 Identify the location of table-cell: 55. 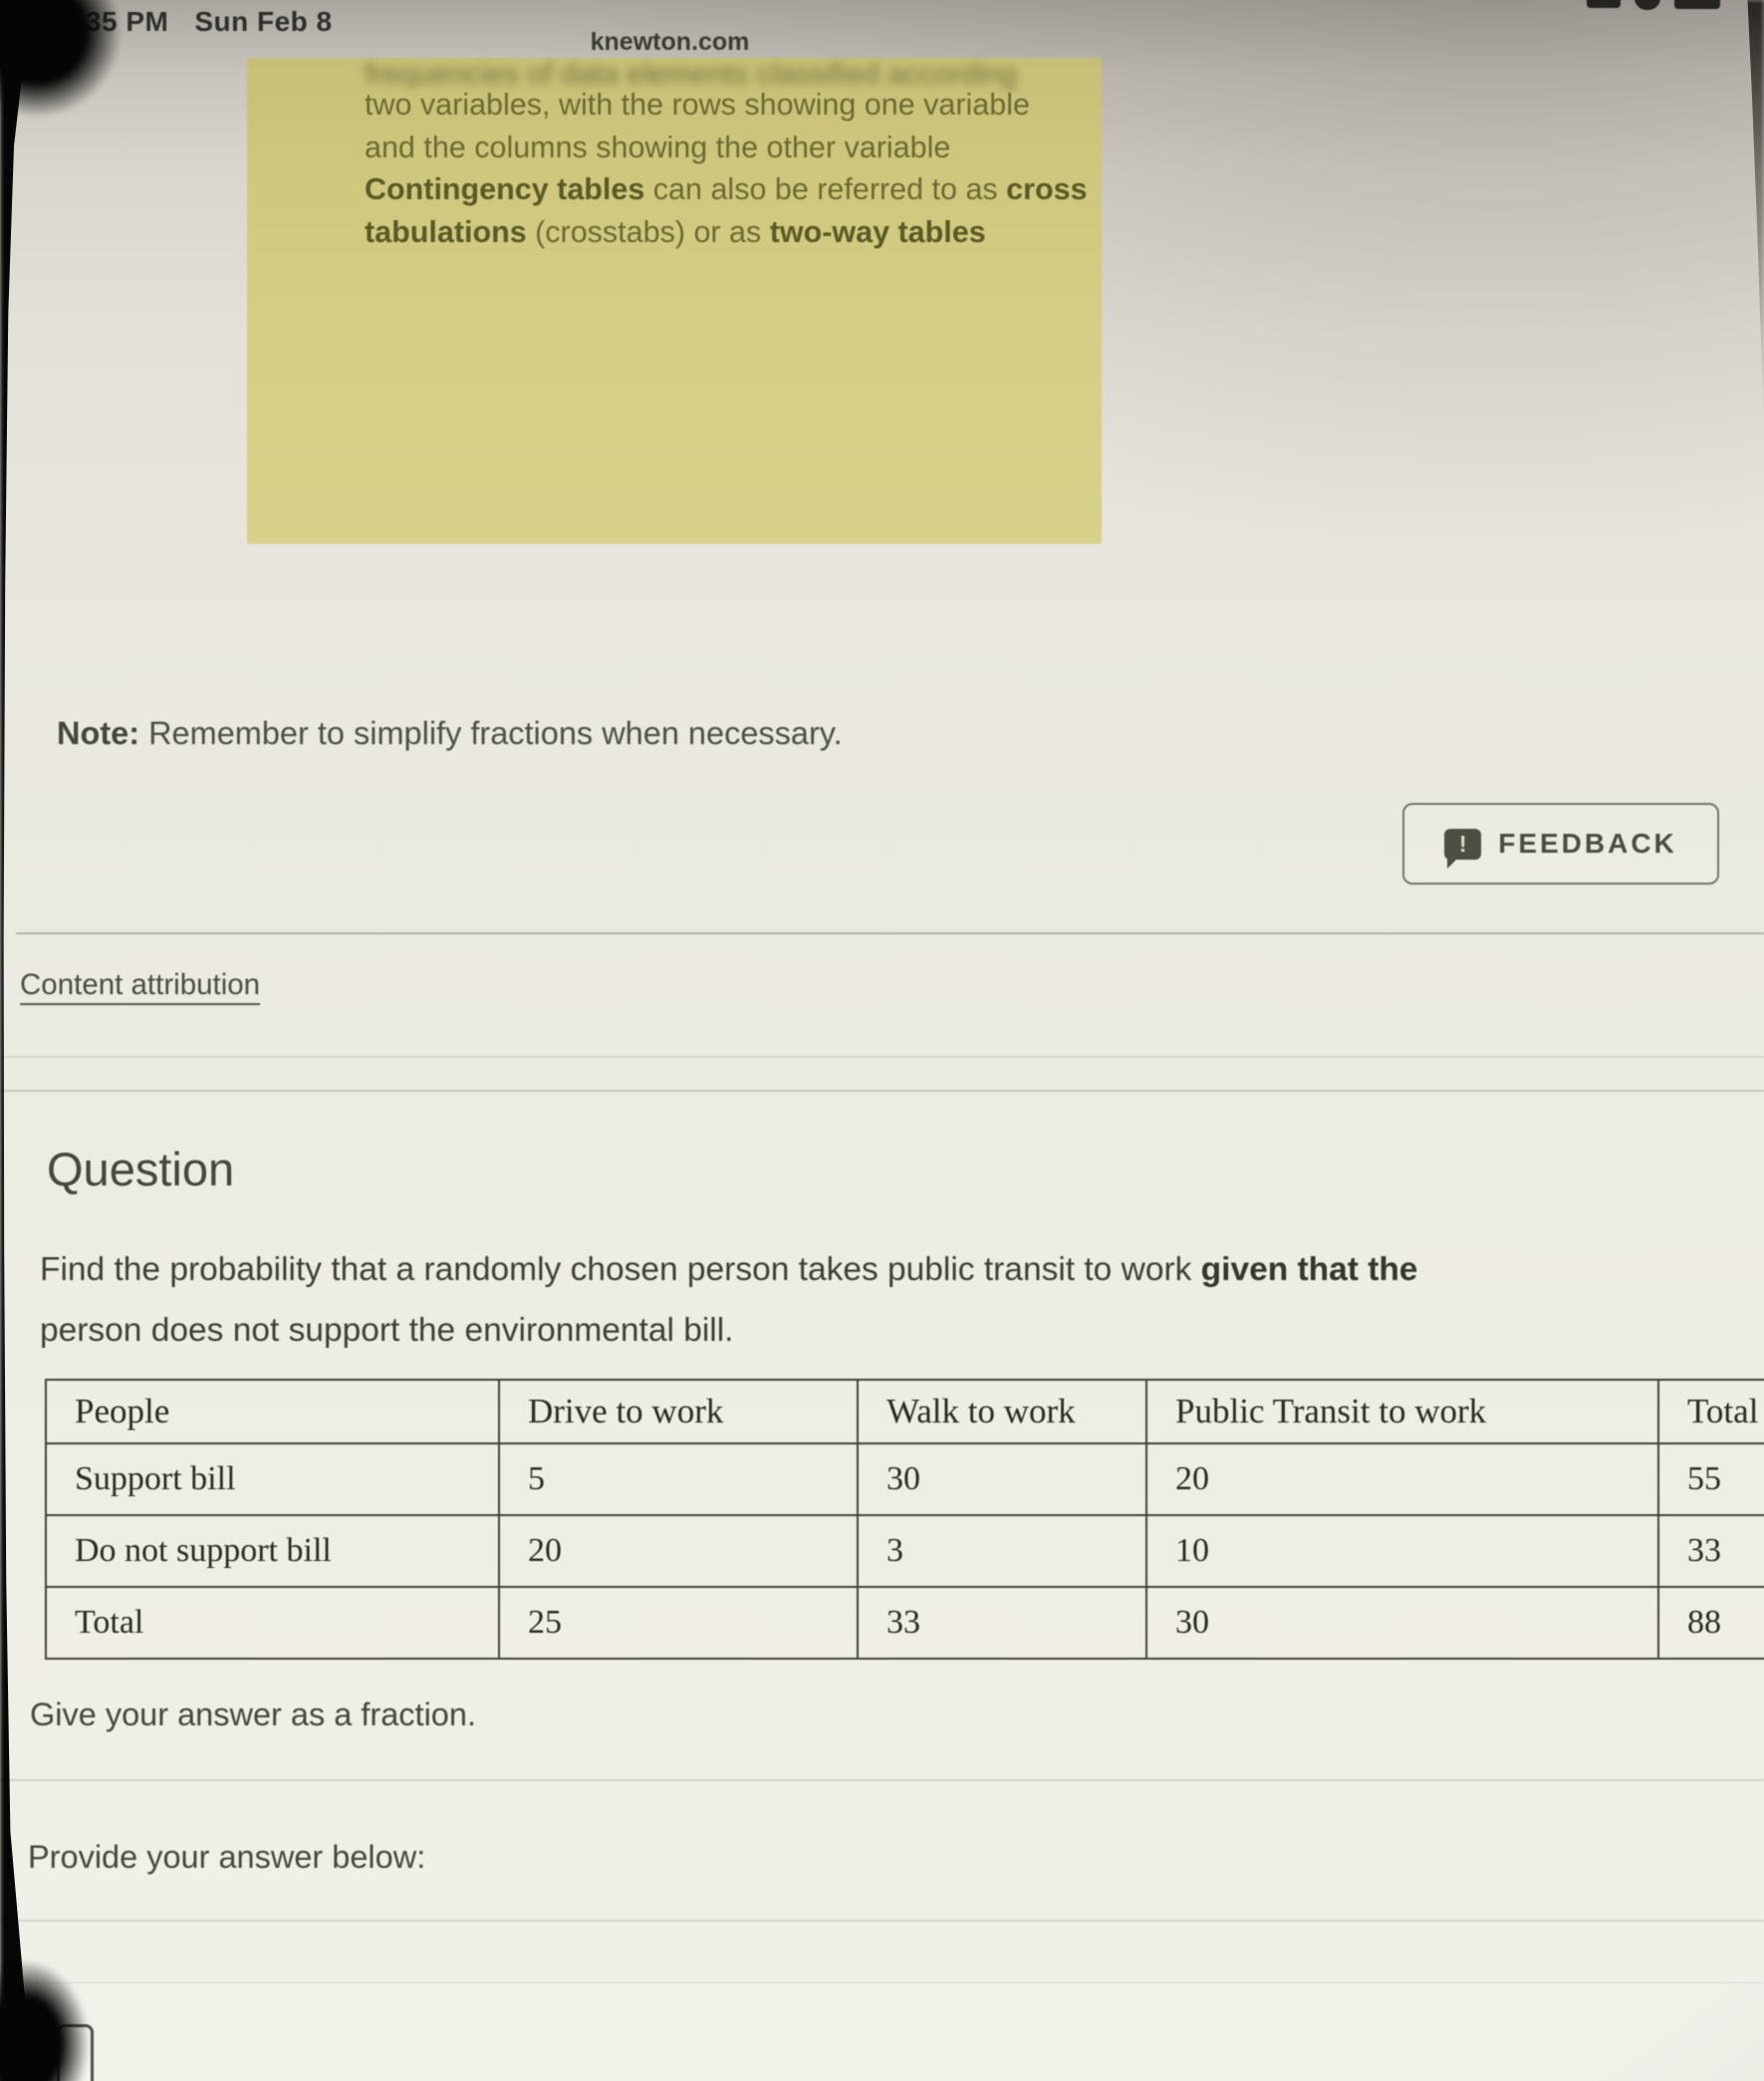
(1710, 1479).